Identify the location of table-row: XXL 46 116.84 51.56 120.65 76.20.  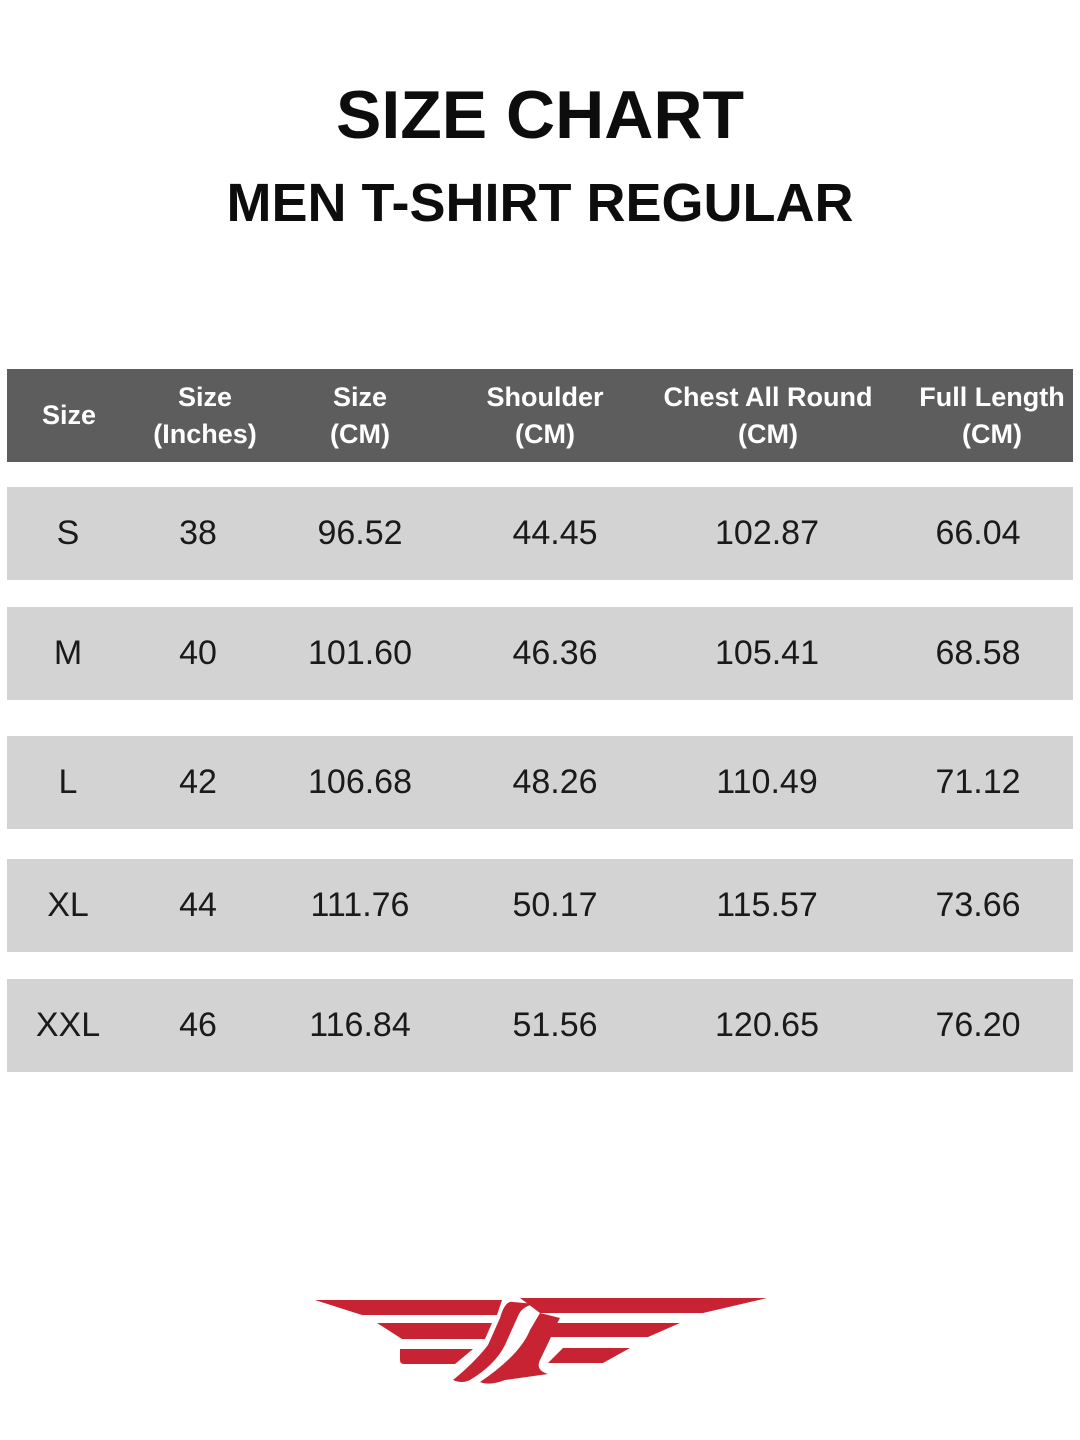
(540, 1025).